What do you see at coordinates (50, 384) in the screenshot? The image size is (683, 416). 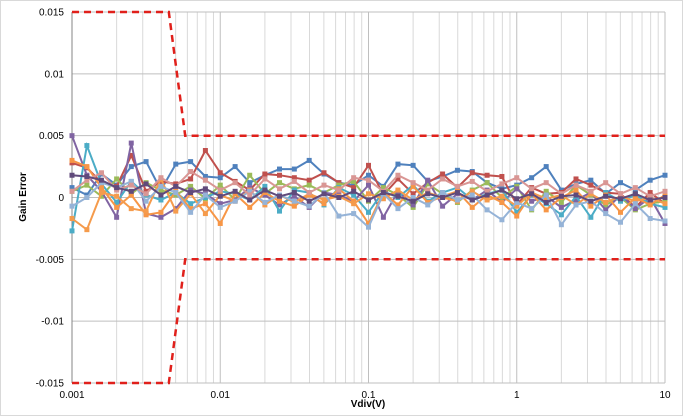 I see `y-tick-label: -0.015` at bounding box center [50, 384].